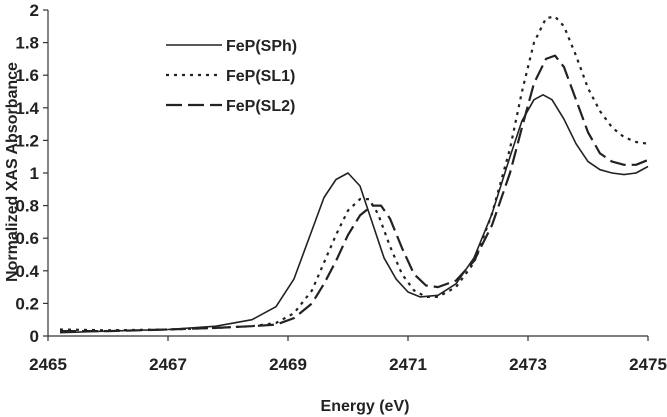 This screenshot has width=667, height=417. What do you see at coordinates (648, 364) in the screenshot?
I see `x-tick-label: 2475` at bounding box center [648, 364].